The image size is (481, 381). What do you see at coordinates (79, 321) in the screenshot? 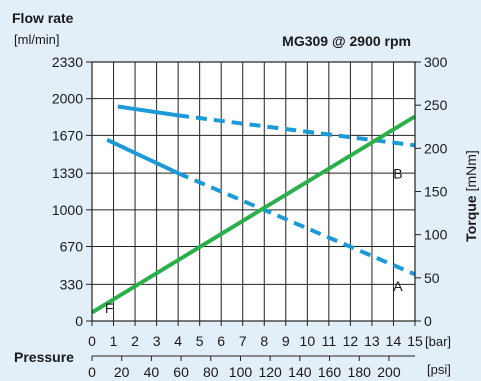
I see `left-tick-label: 0` at bounding box center [79, 321].